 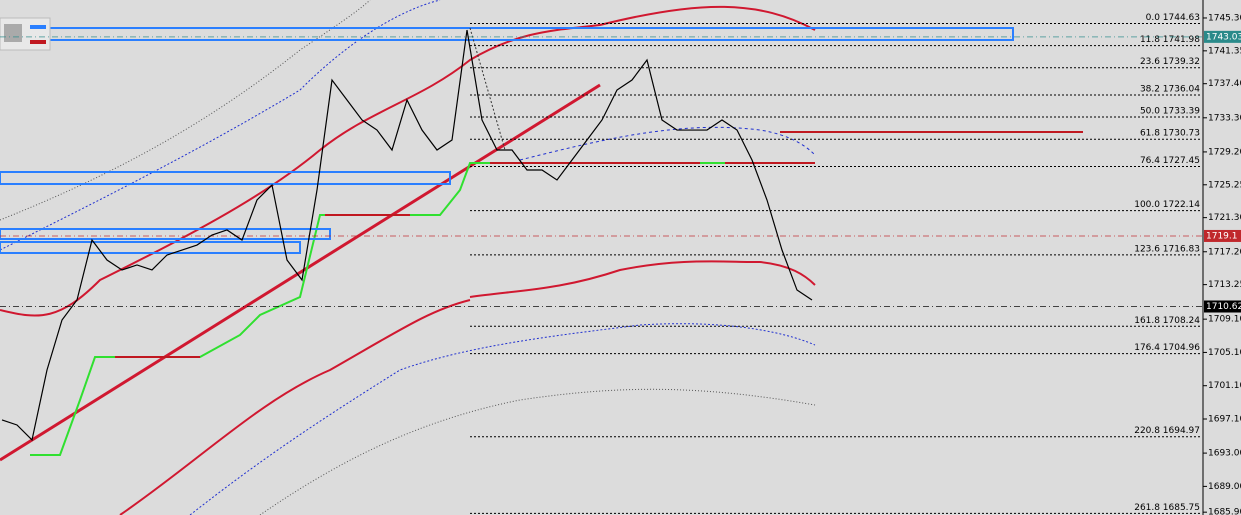 What do you see at coordinates (1150, 62) in the screenshot?
I see `fib-level: 23.6` at bounding box center [1150, 62].